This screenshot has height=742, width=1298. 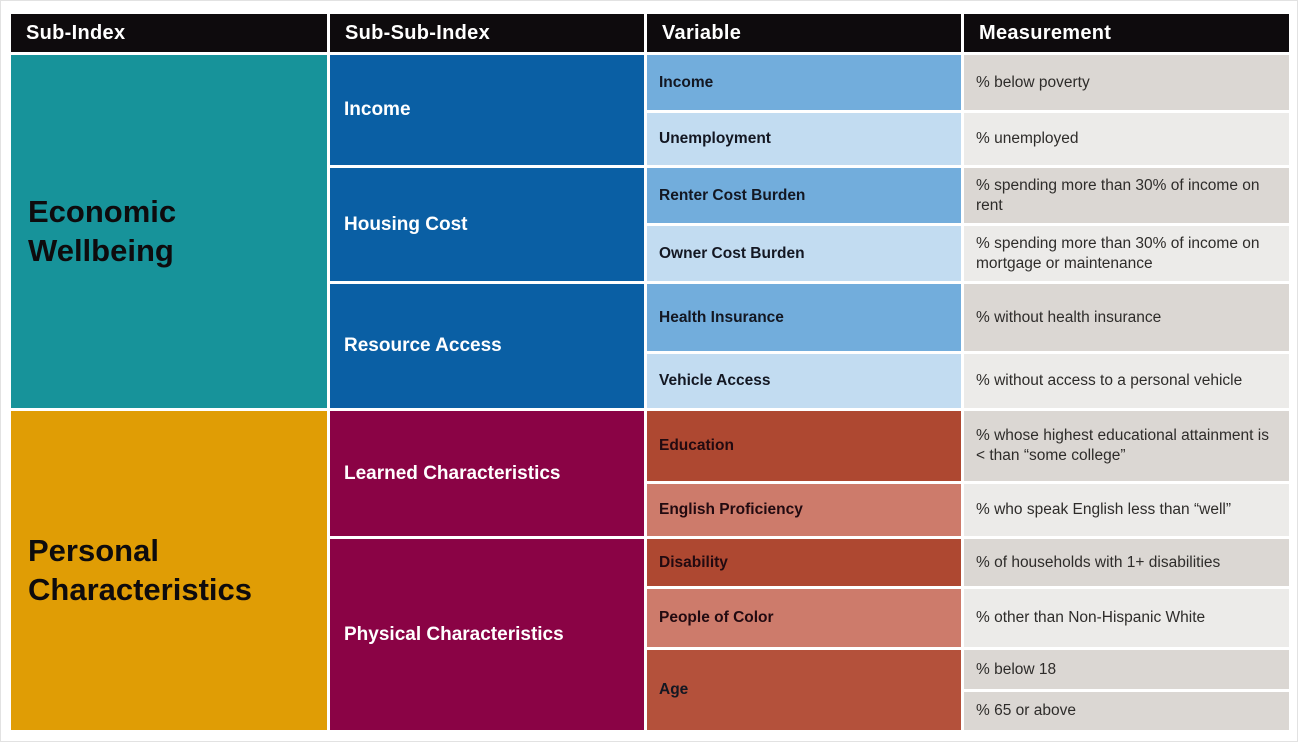 What do you see at coordinates (1126, 33) in the screenshot?
I see `header-measurement: Measurement` at bounding box center [1126, 33].